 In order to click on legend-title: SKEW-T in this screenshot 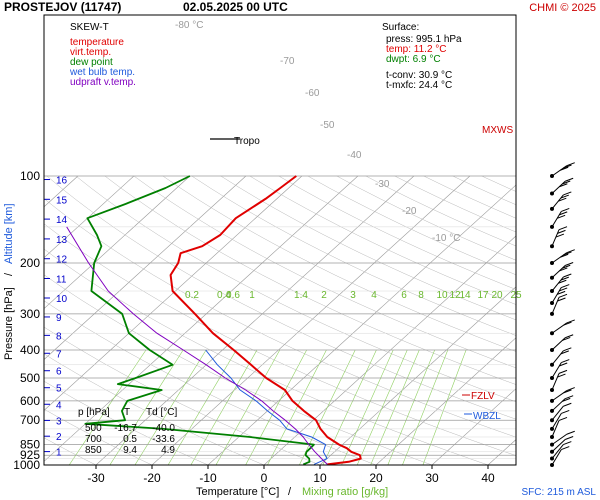, I will do `click(89, 27)`.